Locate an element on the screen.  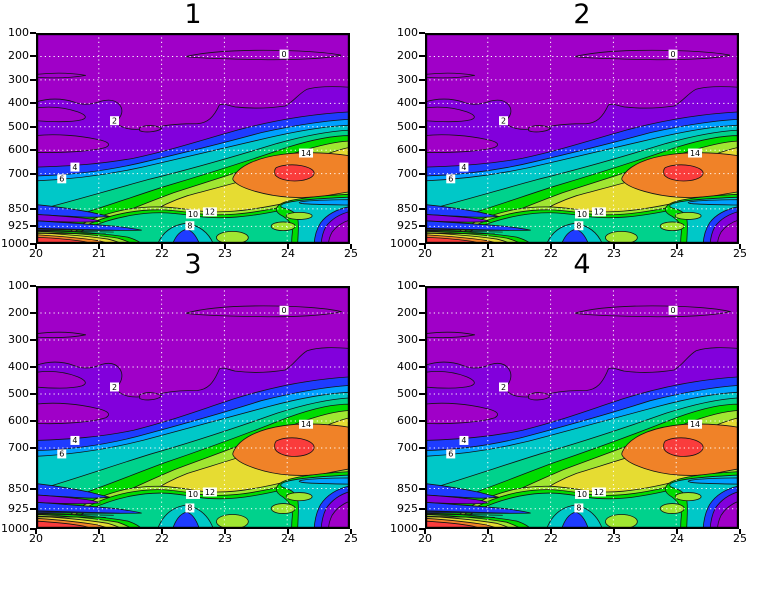
x-tick-label: 20 is located at coordinates (425, 538).